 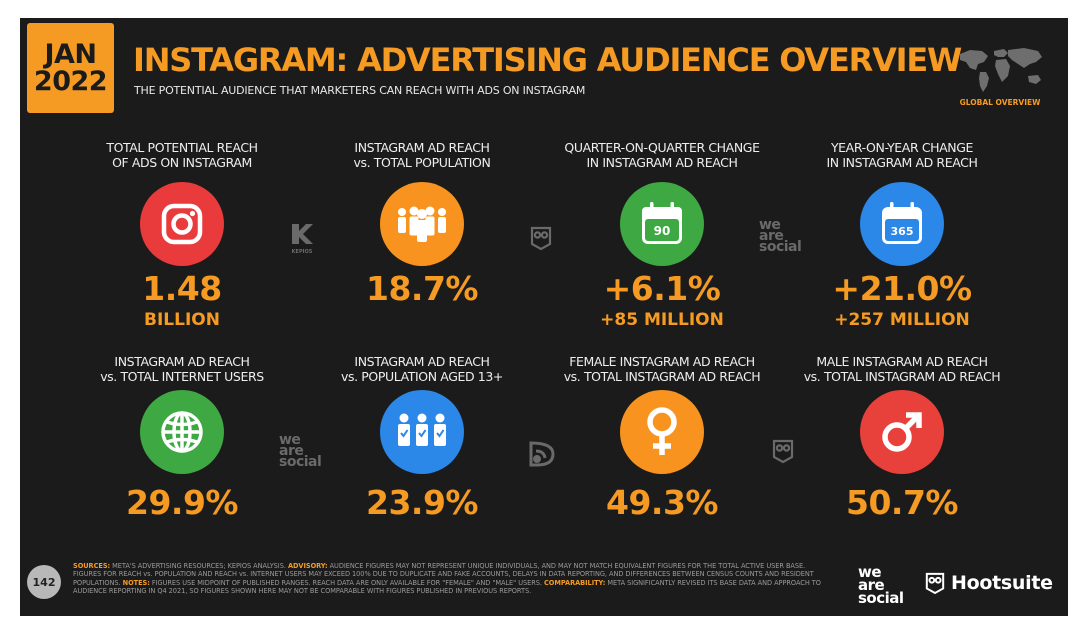 What do you see at coordinates (70, 54) in the screenshot?
I see `date-month: JAN` at bounding box center [70, 54].